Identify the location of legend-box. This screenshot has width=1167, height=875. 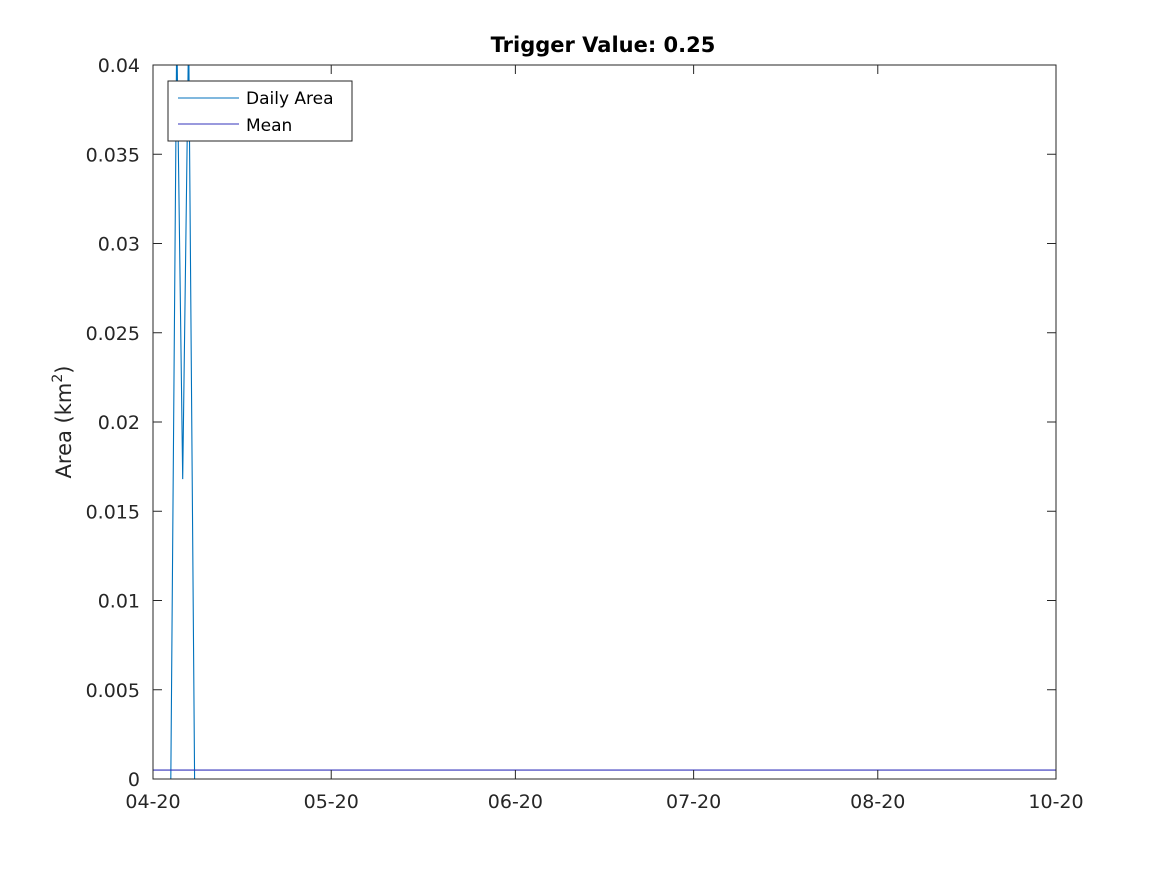
(260, 111).